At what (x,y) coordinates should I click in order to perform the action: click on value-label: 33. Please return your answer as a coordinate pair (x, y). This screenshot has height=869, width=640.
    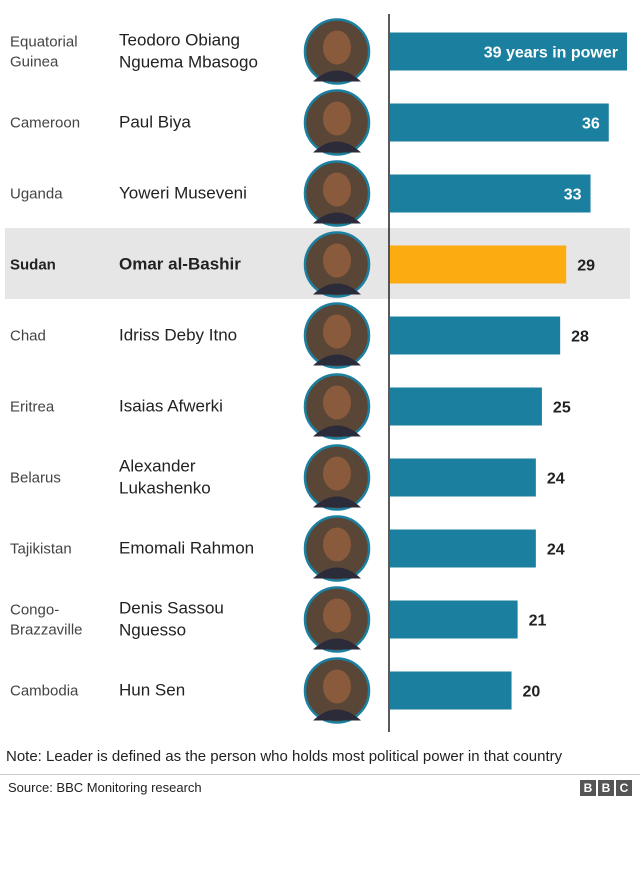
    Looking at the image, I should click on (573, 195).